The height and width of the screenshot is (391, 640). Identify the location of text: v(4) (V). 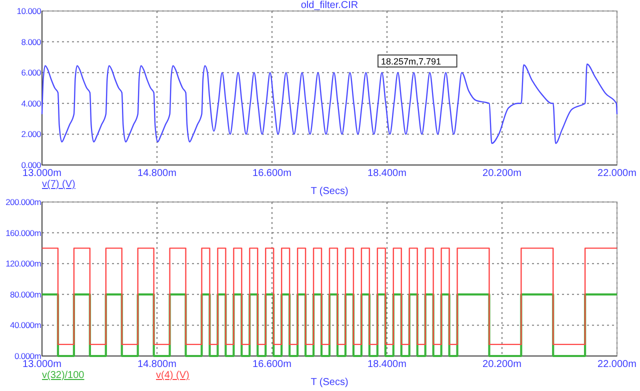
(173, 375).